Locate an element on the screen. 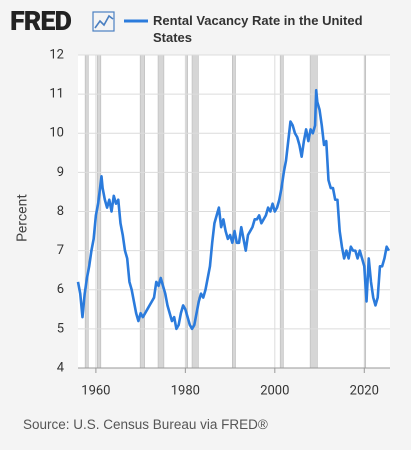 The image size is (411, 450). legend-label: Rental Vacancy Rate in the United States is located at coordinates (258, 29).